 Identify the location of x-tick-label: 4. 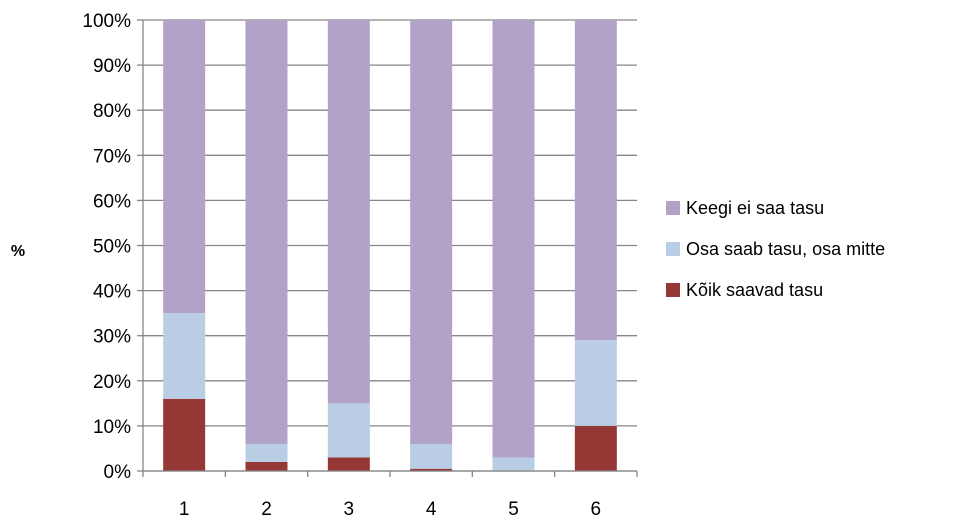
(431, 509).